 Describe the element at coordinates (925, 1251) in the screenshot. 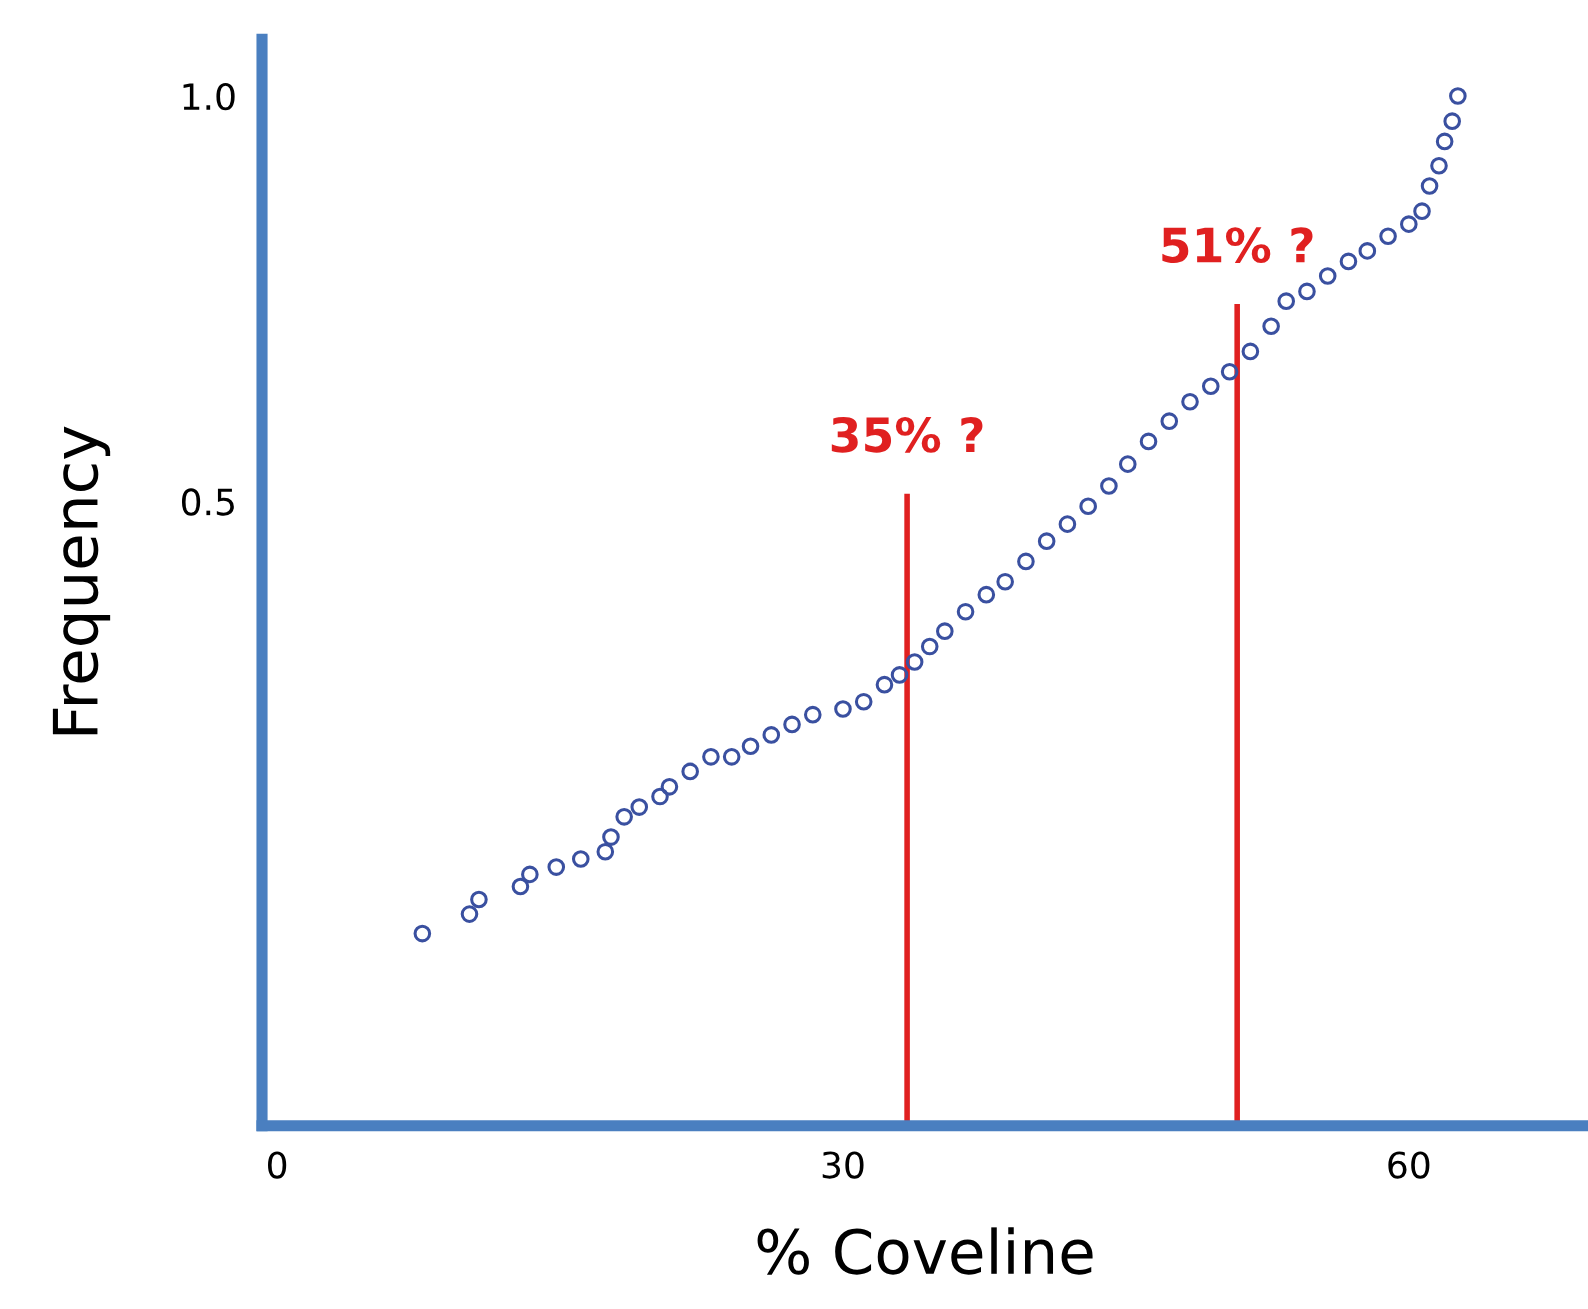

I see `x-axis-title: % Coveline` at that location.